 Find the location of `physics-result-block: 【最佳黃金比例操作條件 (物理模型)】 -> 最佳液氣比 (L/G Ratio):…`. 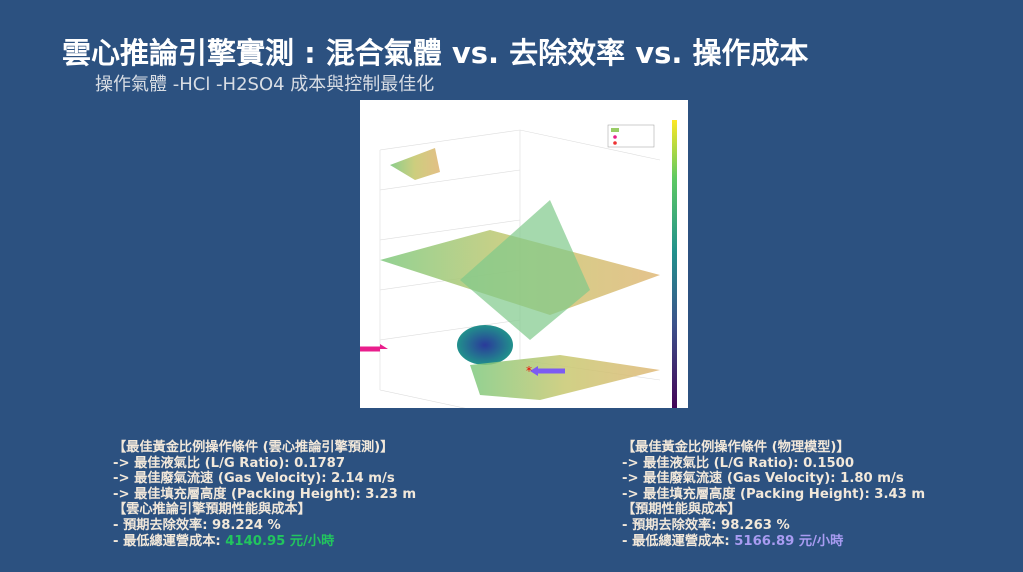

physics-result-block: 【最佳黃金比例操作條件 (物理模型)】 -> 最佳液氣比 (L/G Ratio):… is located at coordinates (773, 494).